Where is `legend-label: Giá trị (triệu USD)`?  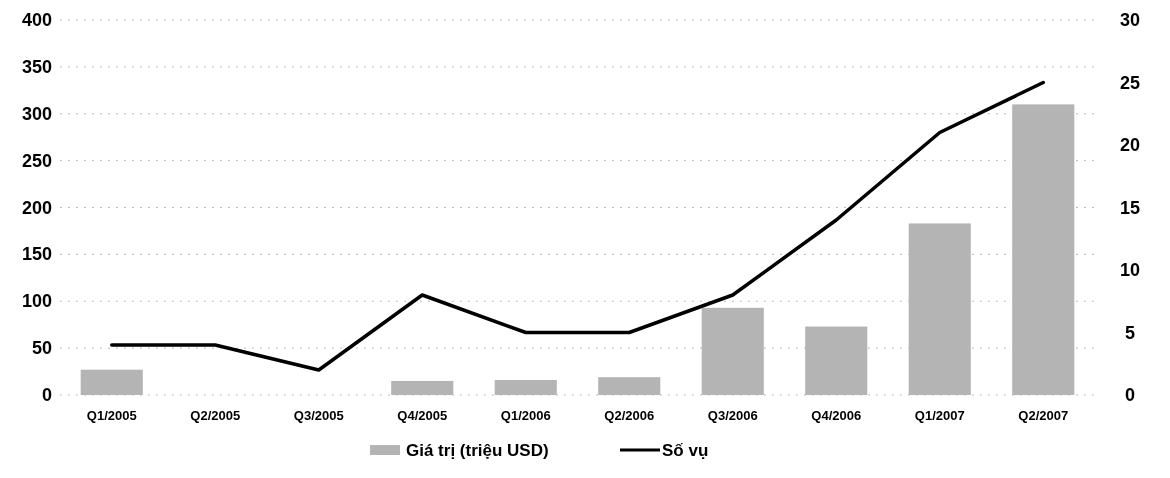
legend-label: Giá trị (triệu USD) is located at coordinates (477, 450).